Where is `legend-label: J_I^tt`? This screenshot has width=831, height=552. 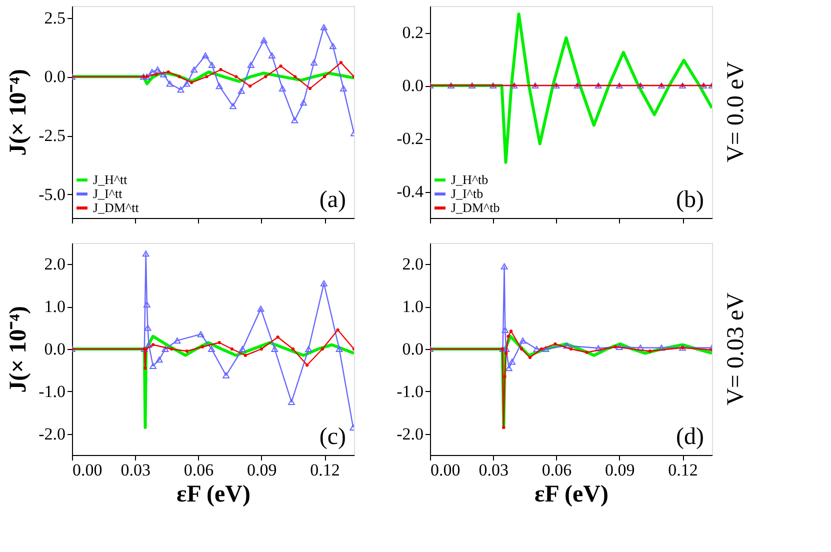 legend-label: J_I^tt is located at coordinates (108, 193).